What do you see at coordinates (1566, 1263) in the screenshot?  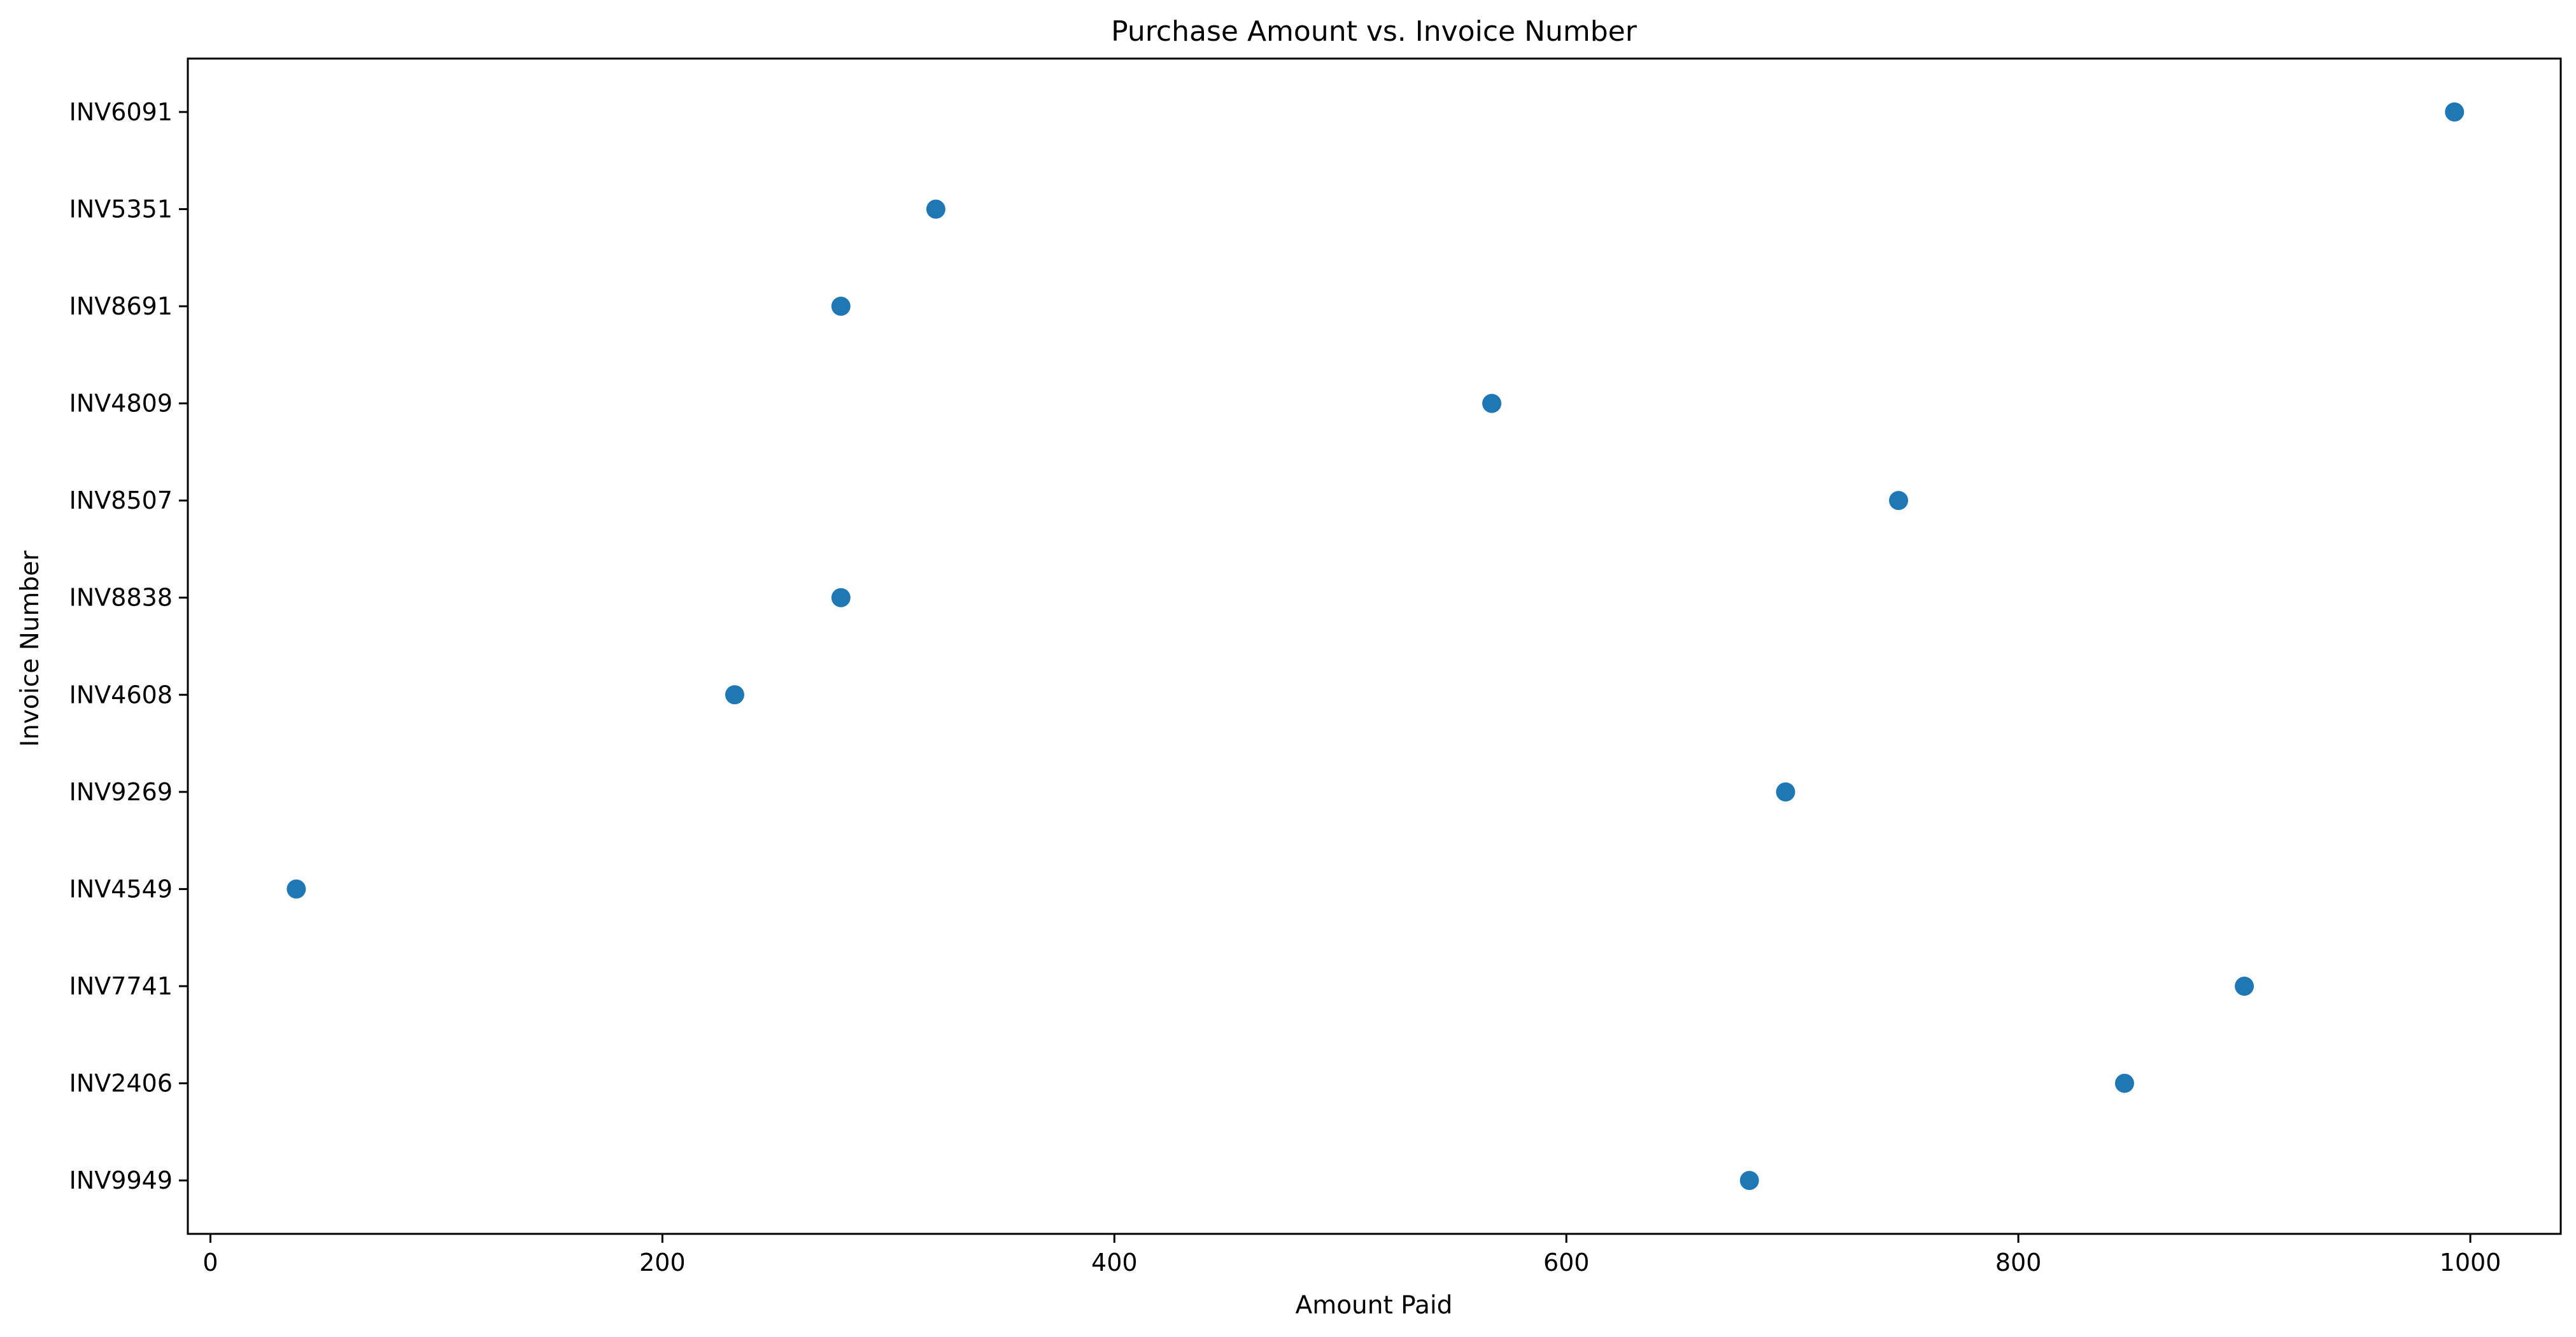 I see `x-tick-label: 600` at bounding box center [1566, 1263].